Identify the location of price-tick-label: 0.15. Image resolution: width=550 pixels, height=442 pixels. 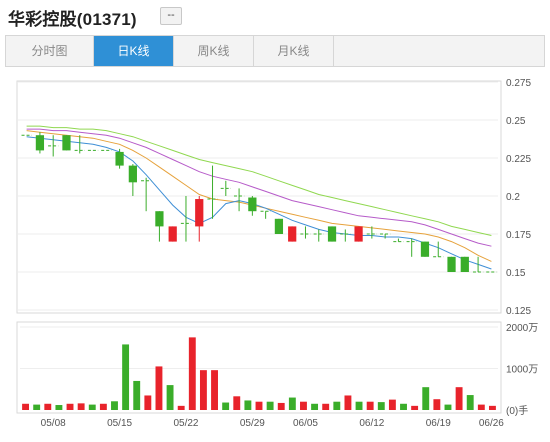
(516, 273).